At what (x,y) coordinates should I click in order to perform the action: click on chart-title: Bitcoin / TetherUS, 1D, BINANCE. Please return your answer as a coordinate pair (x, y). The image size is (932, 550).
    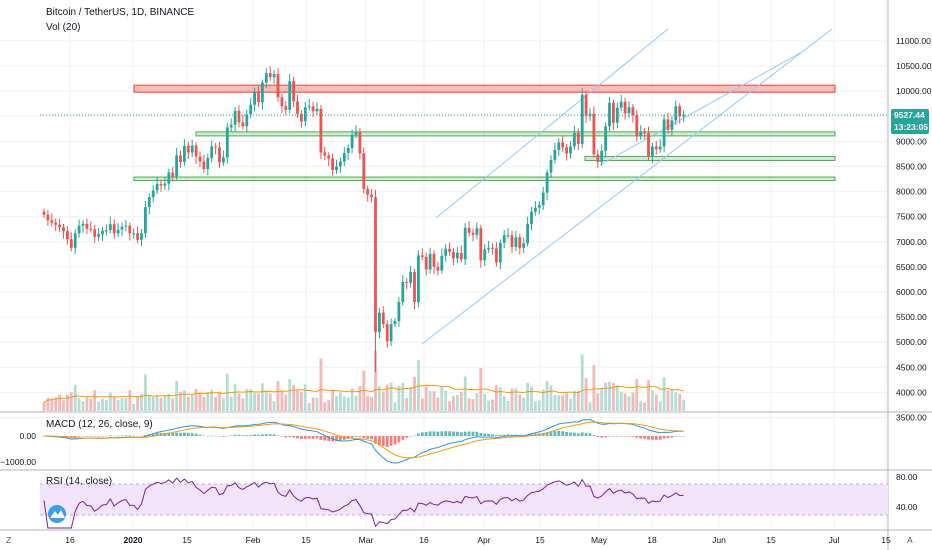
    Looking at the image, I should click on (120, 12).